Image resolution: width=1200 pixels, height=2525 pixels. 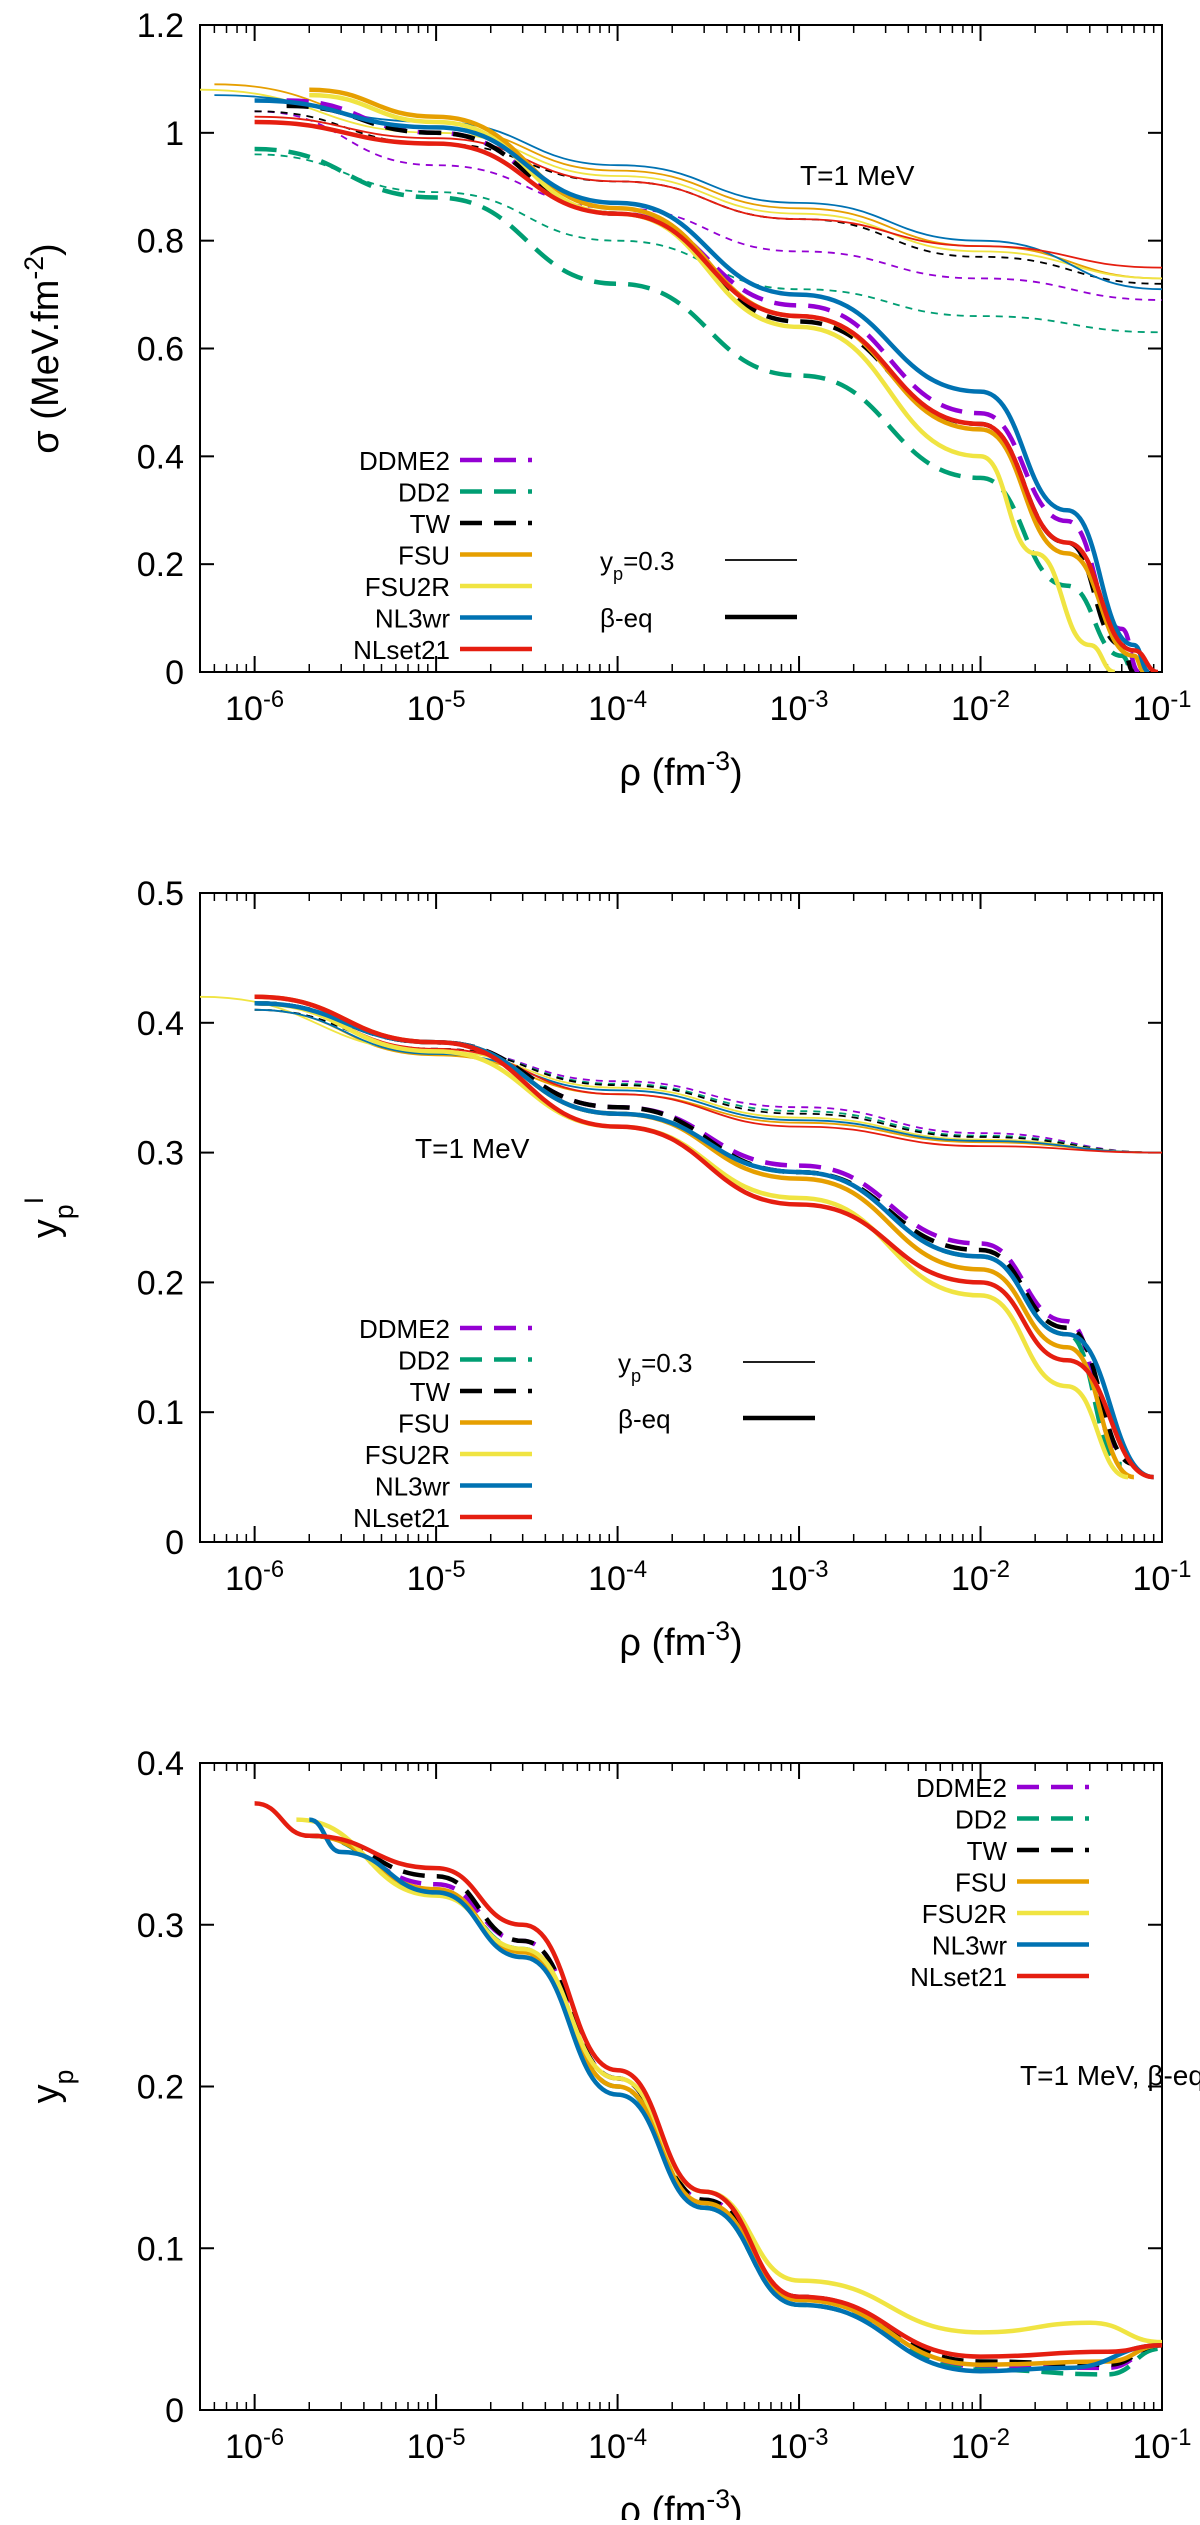 What do you see at coordinates (43, 348) in the screenshot?
I see `y-axis-title: σ (MeV.fm-2)` at bounding box center [43, 348].